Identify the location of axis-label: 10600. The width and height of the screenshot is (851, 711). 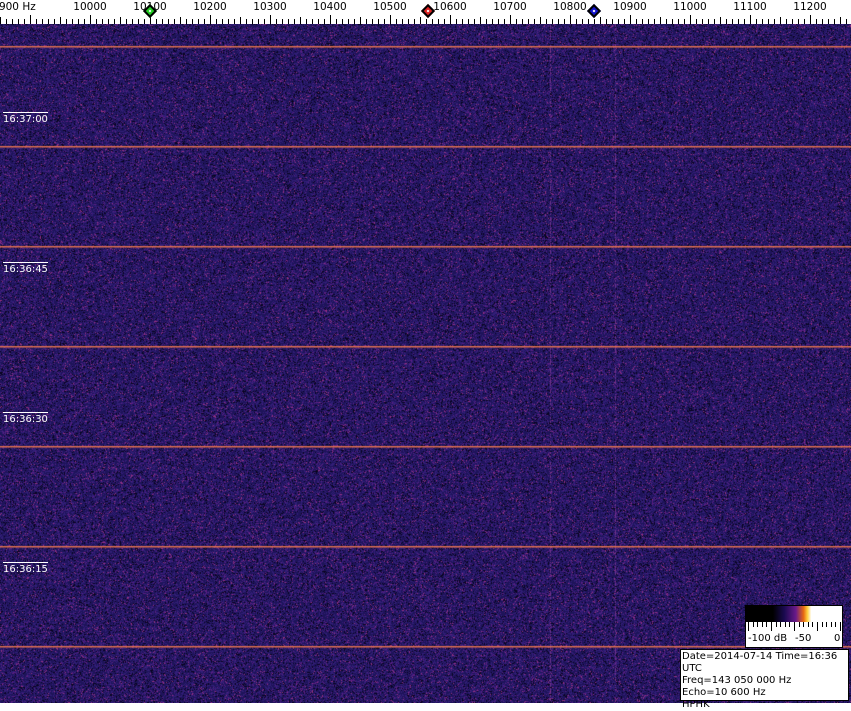
(449, 7).